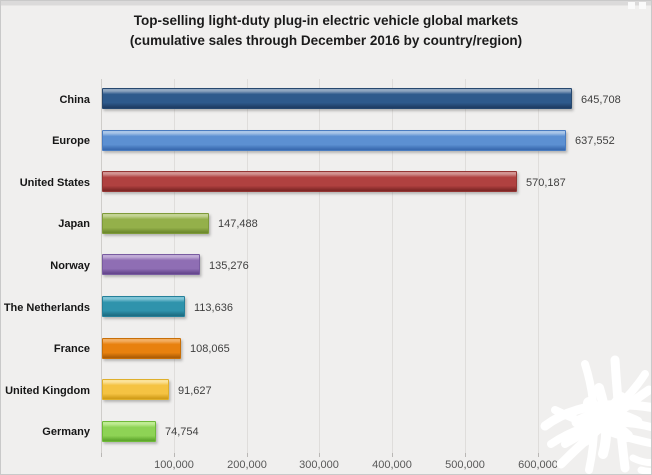 The image size is (652, 475). Describe the element at coordinates (71, 349) in the screenshot. I see `category-label: France` at that location.